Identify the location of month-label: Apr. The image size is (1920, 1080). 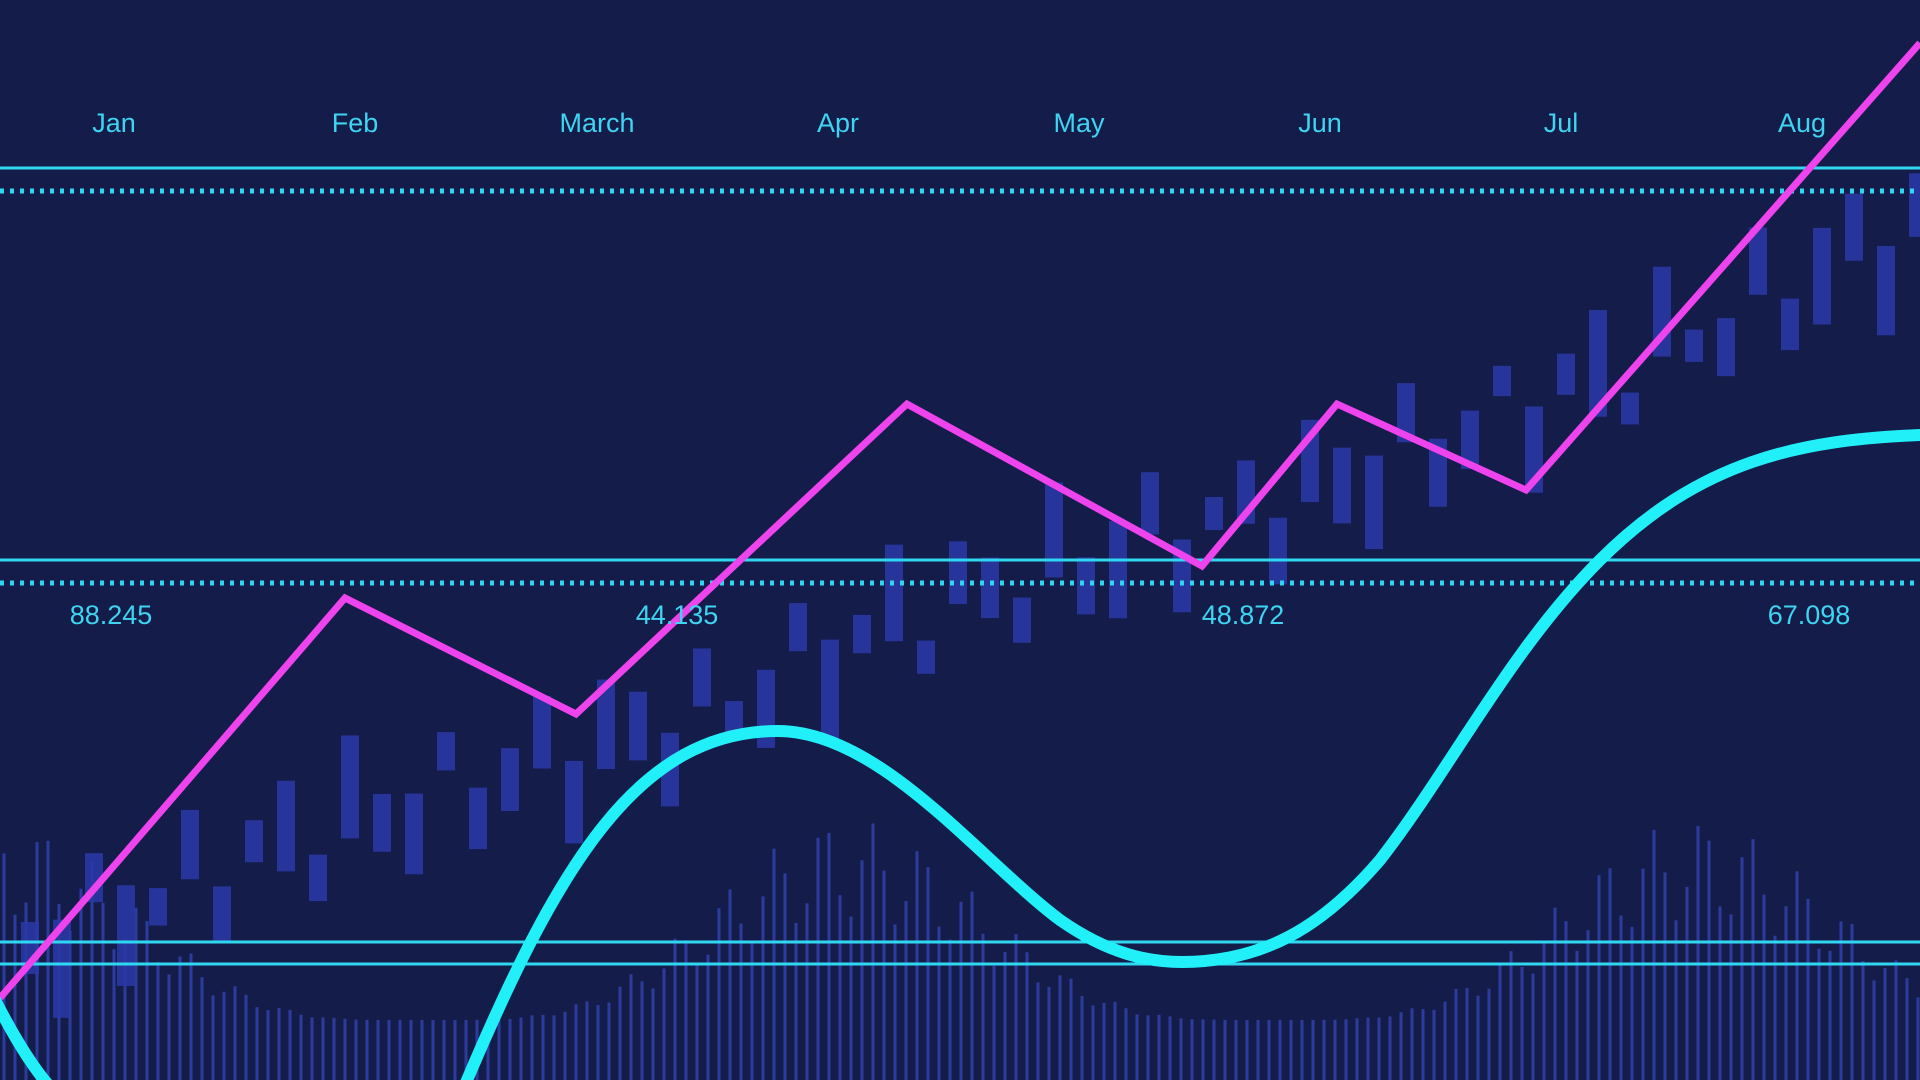
(838, 123).